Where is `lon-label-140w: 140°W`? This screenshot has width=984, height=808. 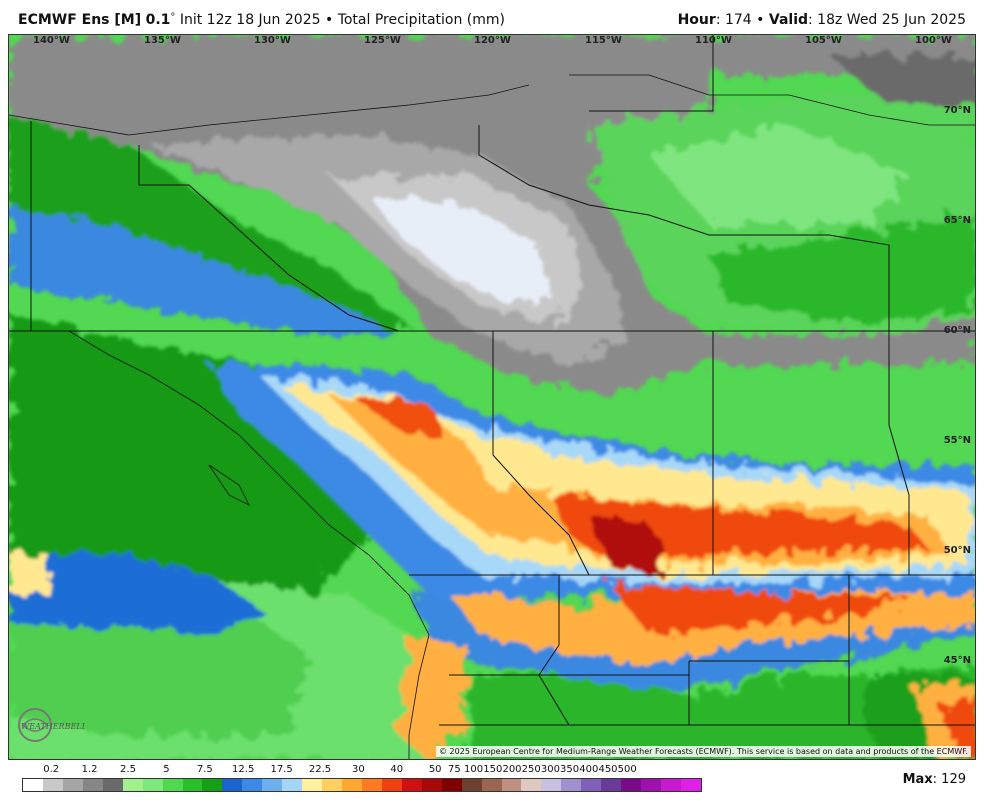 lon-label-140w: 140°W is located at coordinates (51, 40).